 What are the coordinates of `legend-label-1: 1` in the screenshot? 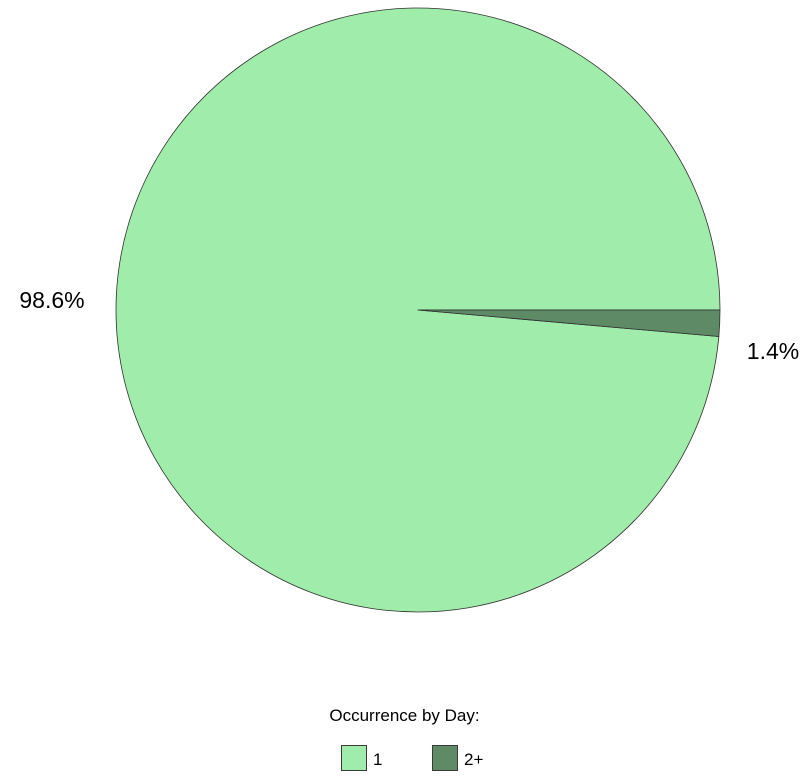 It's located at (378, 759).